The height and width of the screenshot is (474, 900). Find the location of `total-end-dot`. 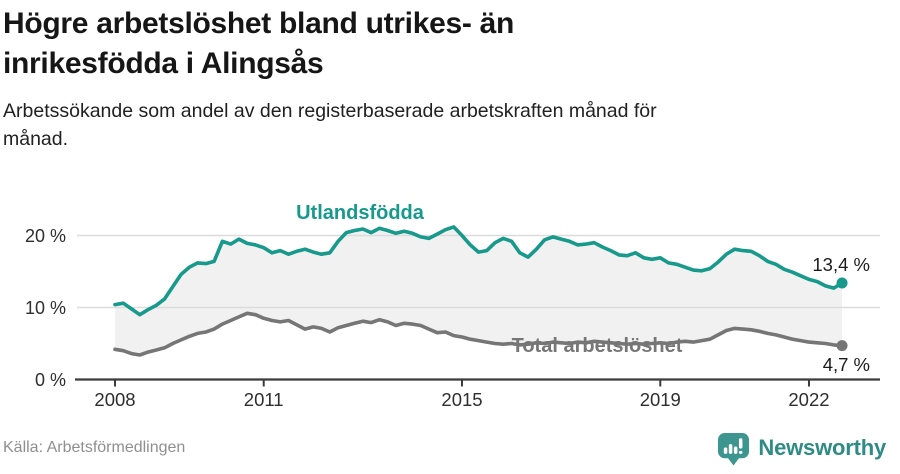

total-end-dot is located at coordinates (842, 346).